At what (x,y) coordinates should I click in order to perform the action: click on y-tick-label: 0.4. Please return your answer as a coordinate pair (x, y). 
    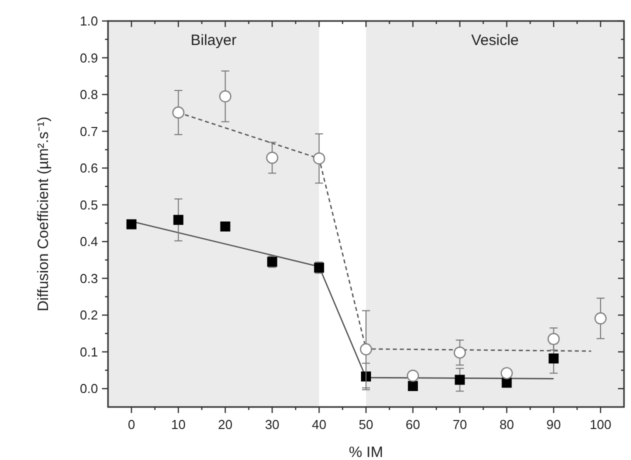
    Looking at the image, I should click on (89, 242).